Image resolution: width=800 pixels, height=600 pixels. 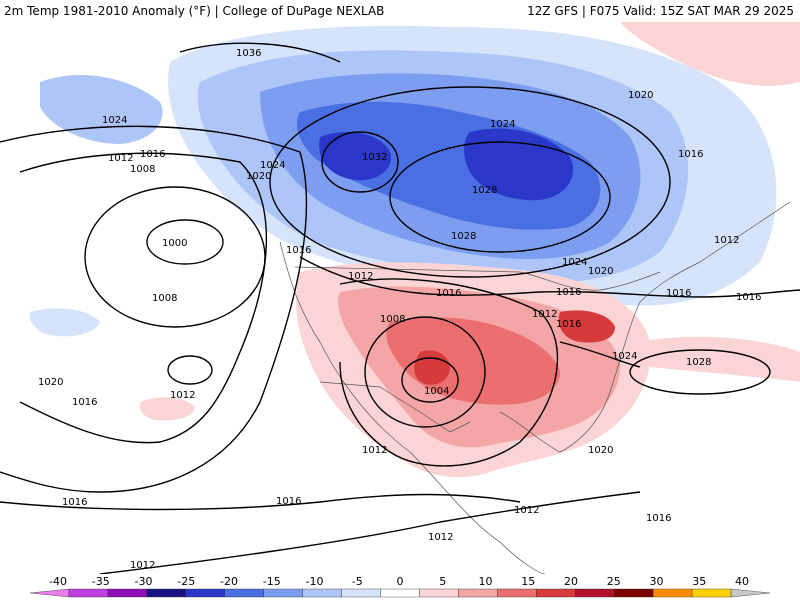 What do you see at coordinates (742, 581) in the screenshot?
I see `colorbar-tick-label: 40` at bounding box center [742, 581].